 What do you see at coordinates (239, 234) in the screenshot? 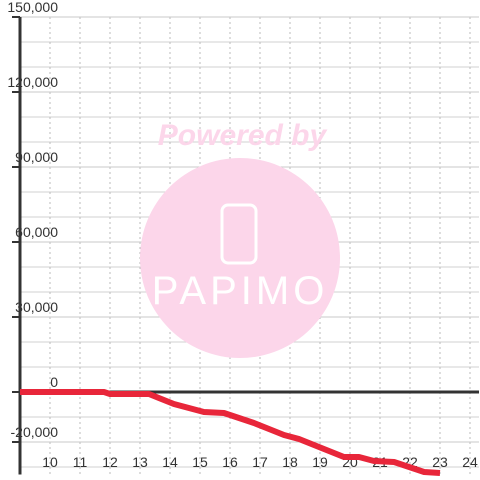
I see `watermark-phone-icon` at bounding box center [239, 234].